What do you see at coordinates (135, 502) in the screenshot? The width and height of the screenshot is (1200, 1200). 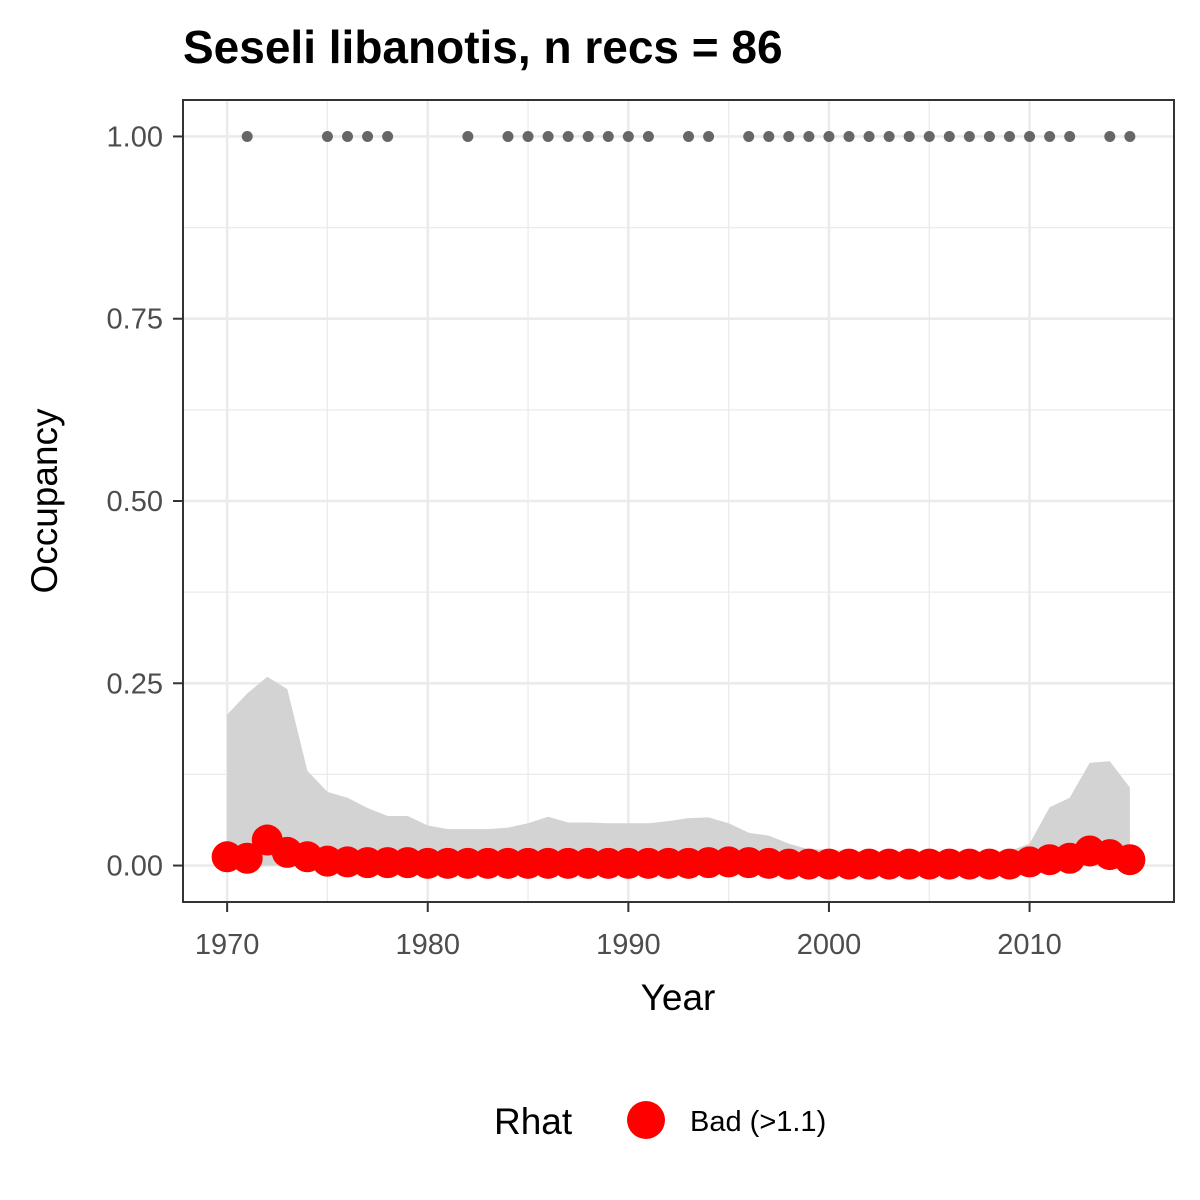 I see `y-tick-label: 0.50` at bounding box center [135, 502].